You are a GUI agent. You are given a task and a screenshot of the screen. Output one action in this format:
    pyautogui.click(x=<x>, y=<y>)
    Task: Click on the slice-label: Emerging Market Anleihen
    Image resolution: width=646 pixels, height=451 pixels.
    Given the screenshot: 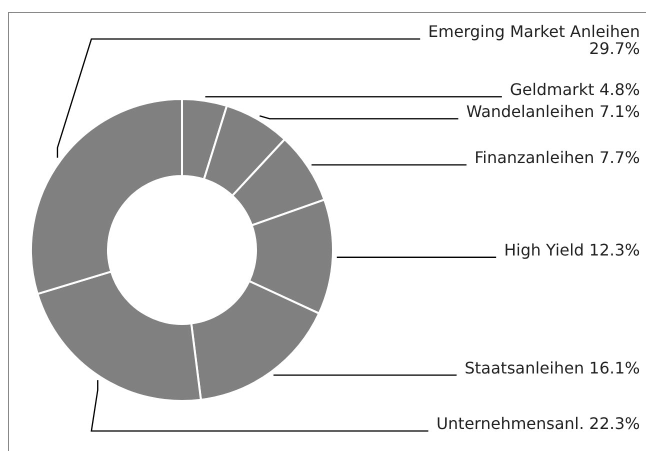 What is the action you would take?
    pyautogui.click(x=534, y=32)
    